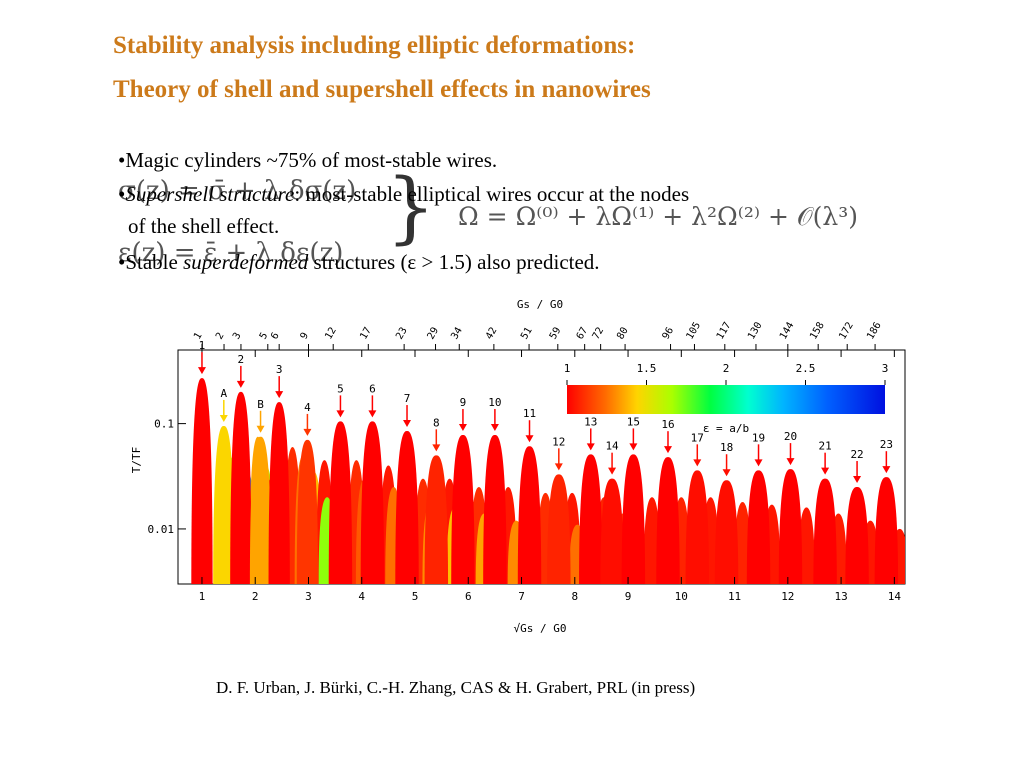 The width and height of the screenshot is (1024, 768). I want to click on peak-label: 16, so click(667, 424).